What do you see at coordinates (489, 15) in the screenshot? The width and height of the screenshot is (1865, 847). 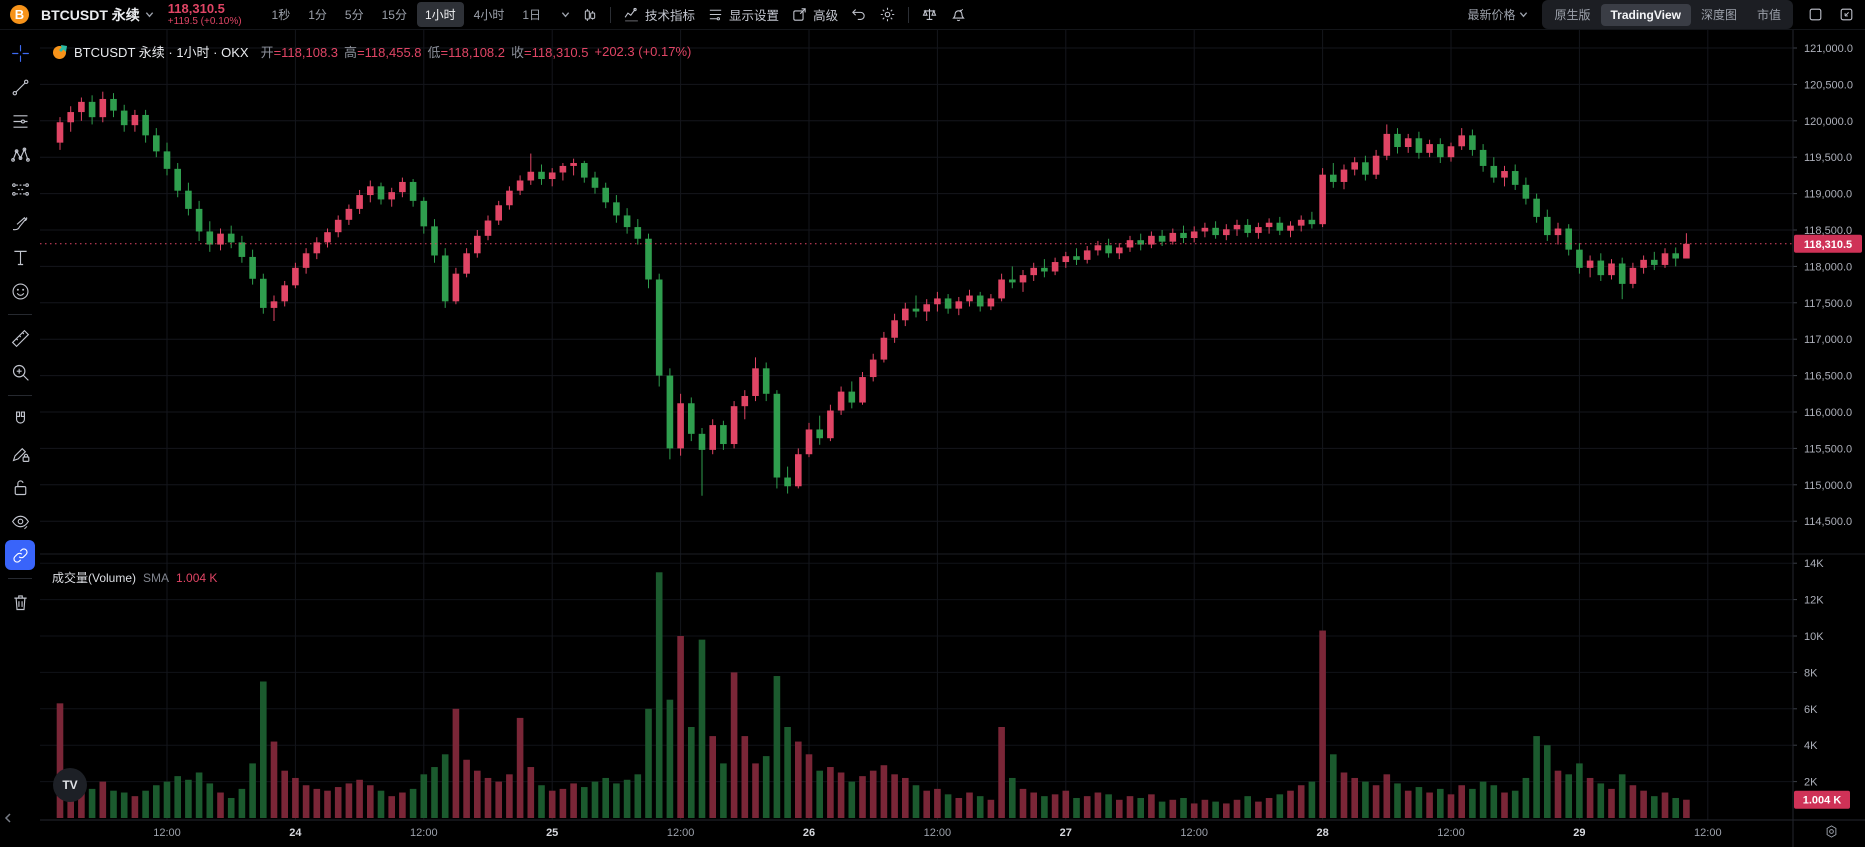 I see `timeframe-4小时: 4小时` at bounding box center [489, 15].